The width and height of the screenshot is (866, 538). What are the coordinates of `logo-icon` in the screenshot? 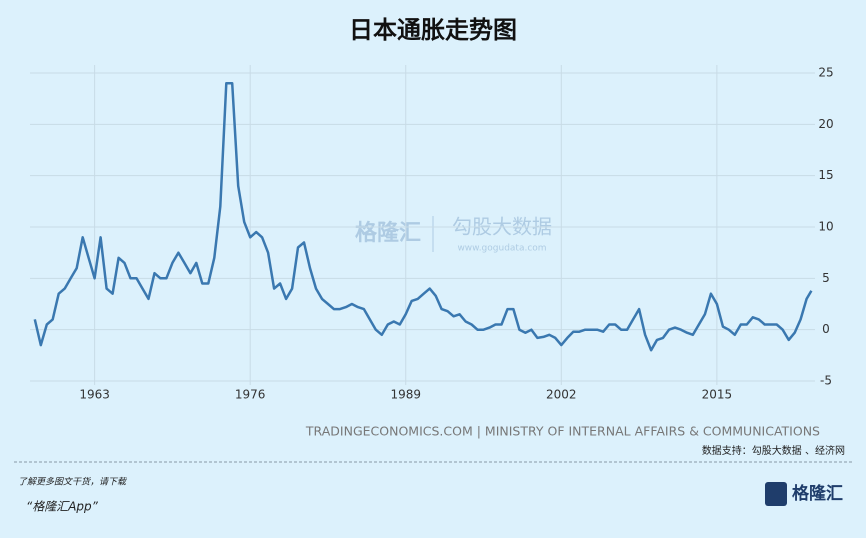 It's located at (776, 494).